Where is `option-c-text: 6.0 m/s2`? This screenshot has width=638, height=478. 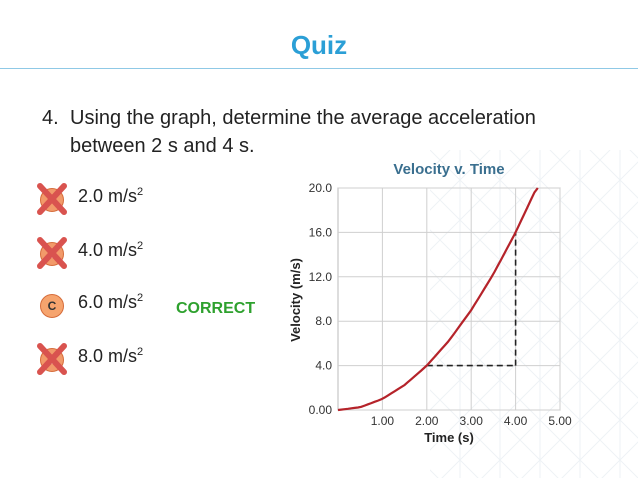
option-c-text: 6.0 m/s2 is located at coordinates (111, 302).